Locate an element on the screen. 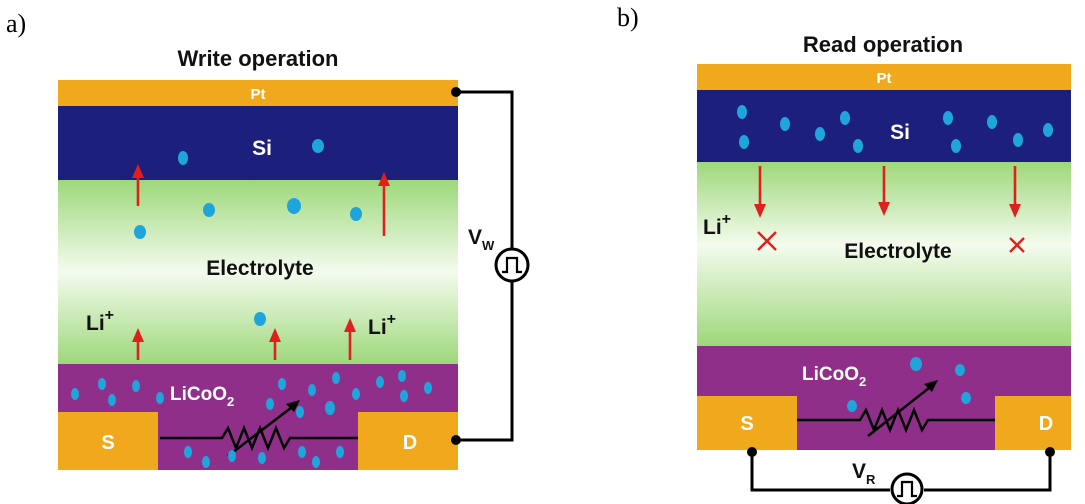  panel-a-source-label: S is located at coordinates (107, 443).